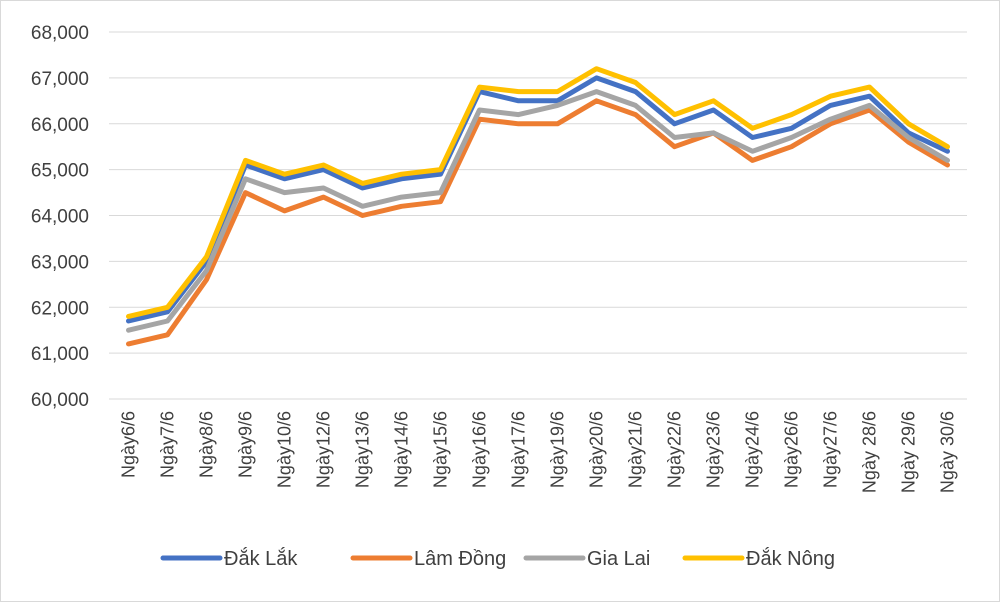  I want to click on y-tick-label: 61,000, so click(60, 354).